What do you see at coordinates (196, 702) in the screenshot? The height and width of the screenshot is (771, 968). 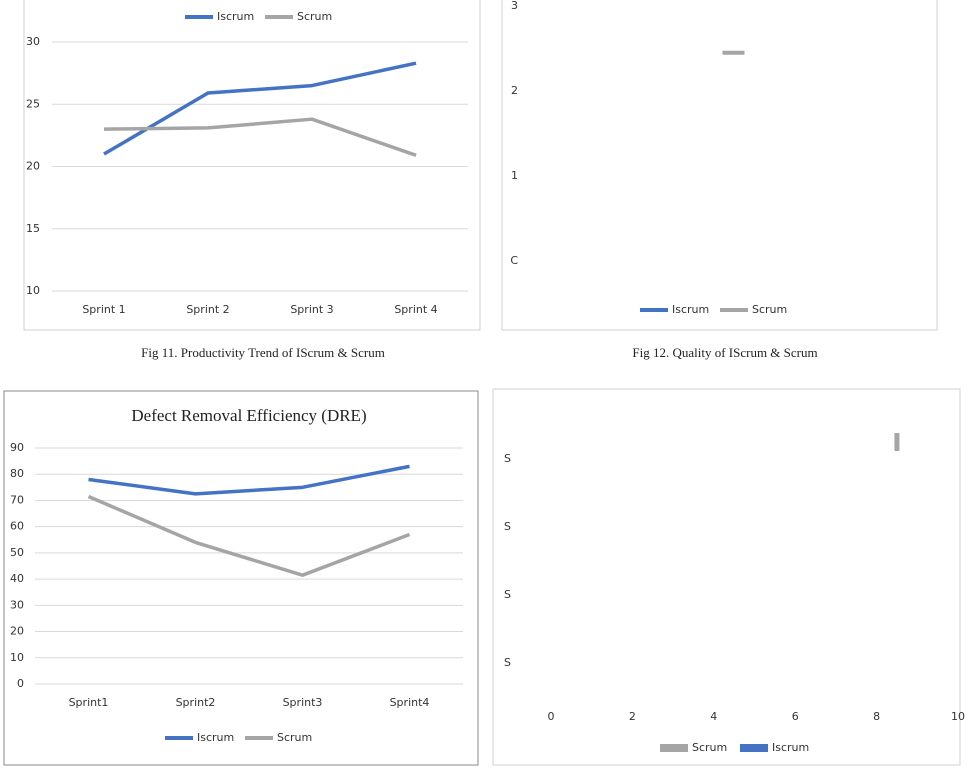 I see `x-tick-label: Sprint2` at bounding box center [196, 702].